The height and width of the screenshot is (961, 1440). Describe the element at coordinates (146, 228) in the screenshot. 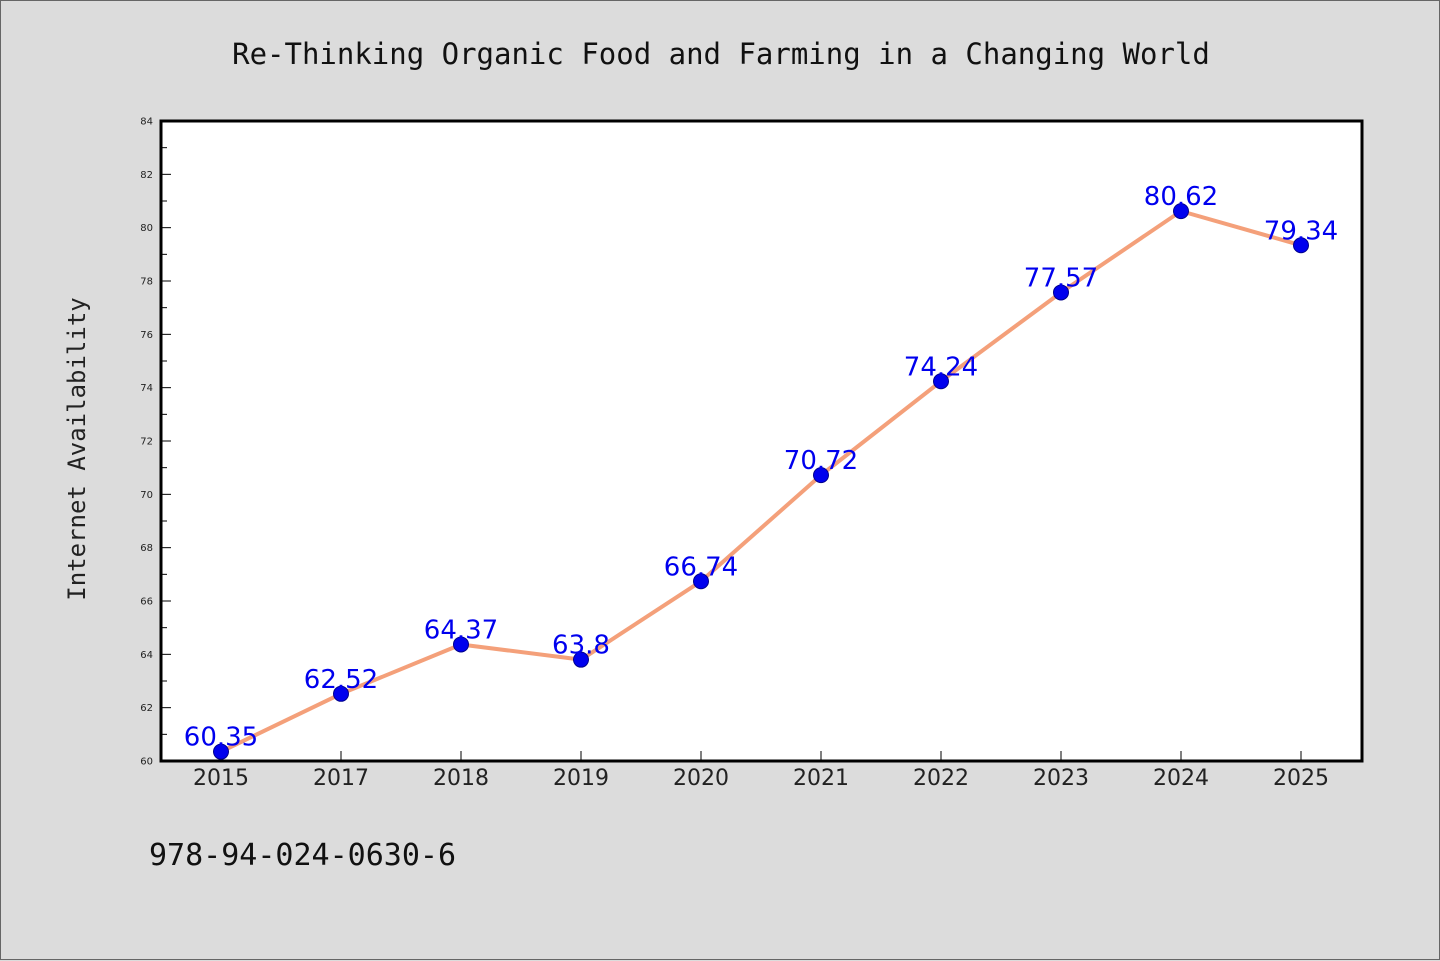

I see `y-tick-label: 80` at that location.